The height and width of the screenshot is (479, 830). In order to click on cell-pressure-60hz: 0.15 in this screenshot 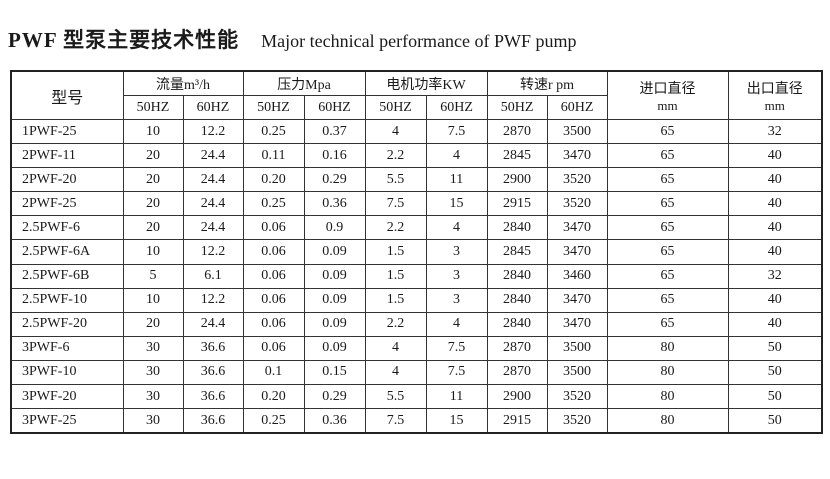, I will do `click(334, 372)`.